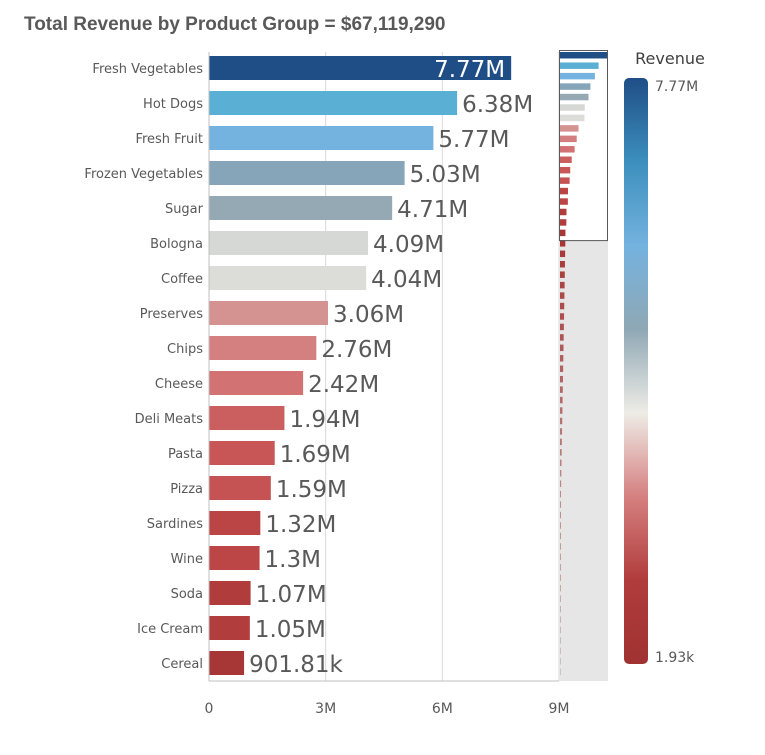  Describe the element at coordinates (182, 279) in the screenshot. I see `category-label: Coffee` at that location.